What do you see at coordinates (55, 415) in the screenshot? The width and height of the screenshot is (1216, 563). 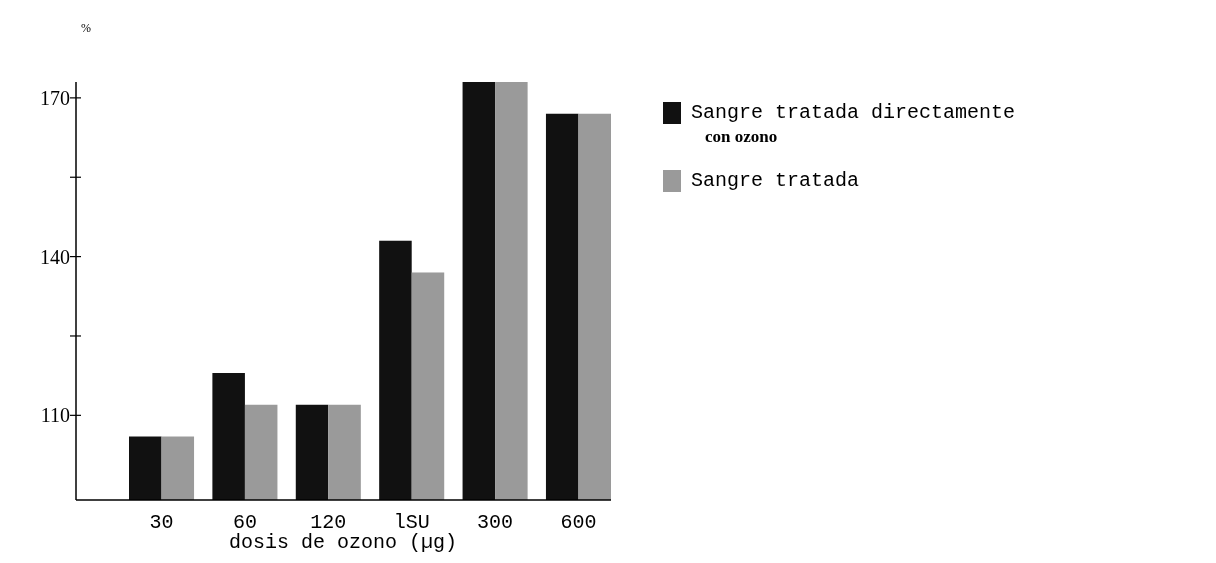 I see `y-tick-label: 110` at bounding box center [55, 415].